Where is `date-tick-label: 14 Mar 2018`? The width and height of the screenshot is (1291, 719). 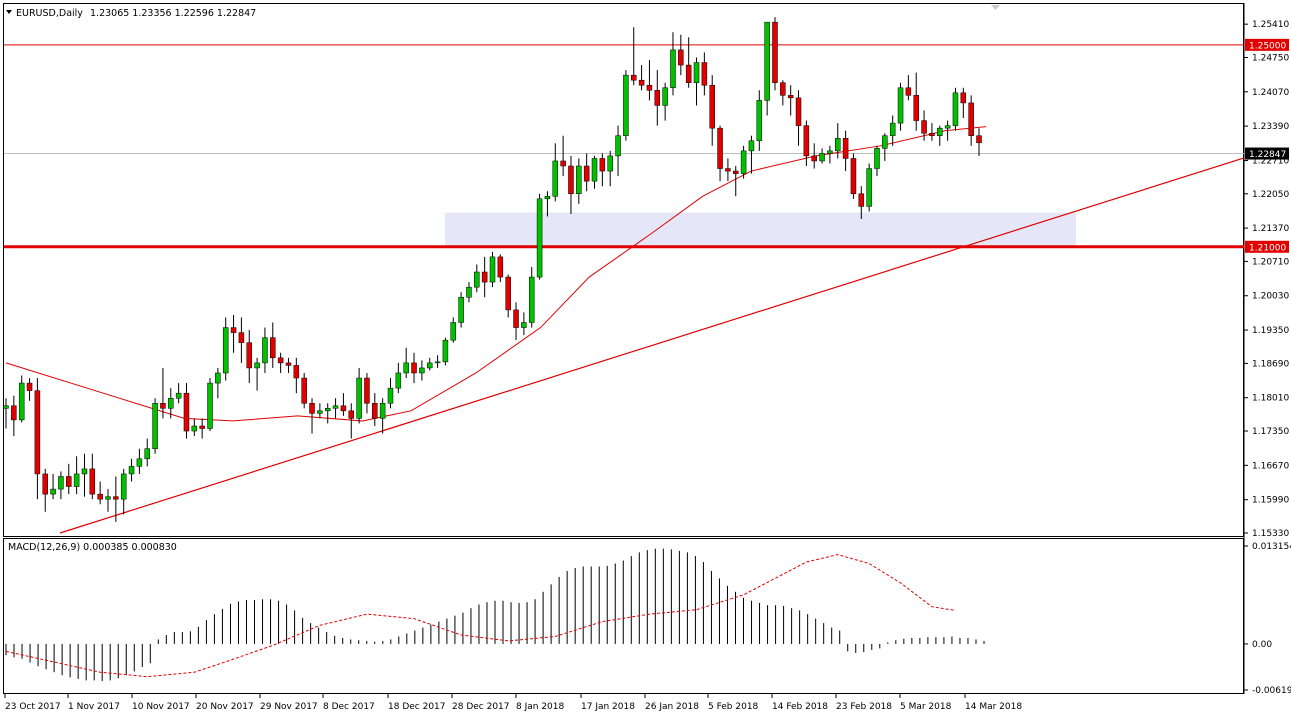 date-tick-label: 14 Mar 2018 is located at coordinates (993, 707).